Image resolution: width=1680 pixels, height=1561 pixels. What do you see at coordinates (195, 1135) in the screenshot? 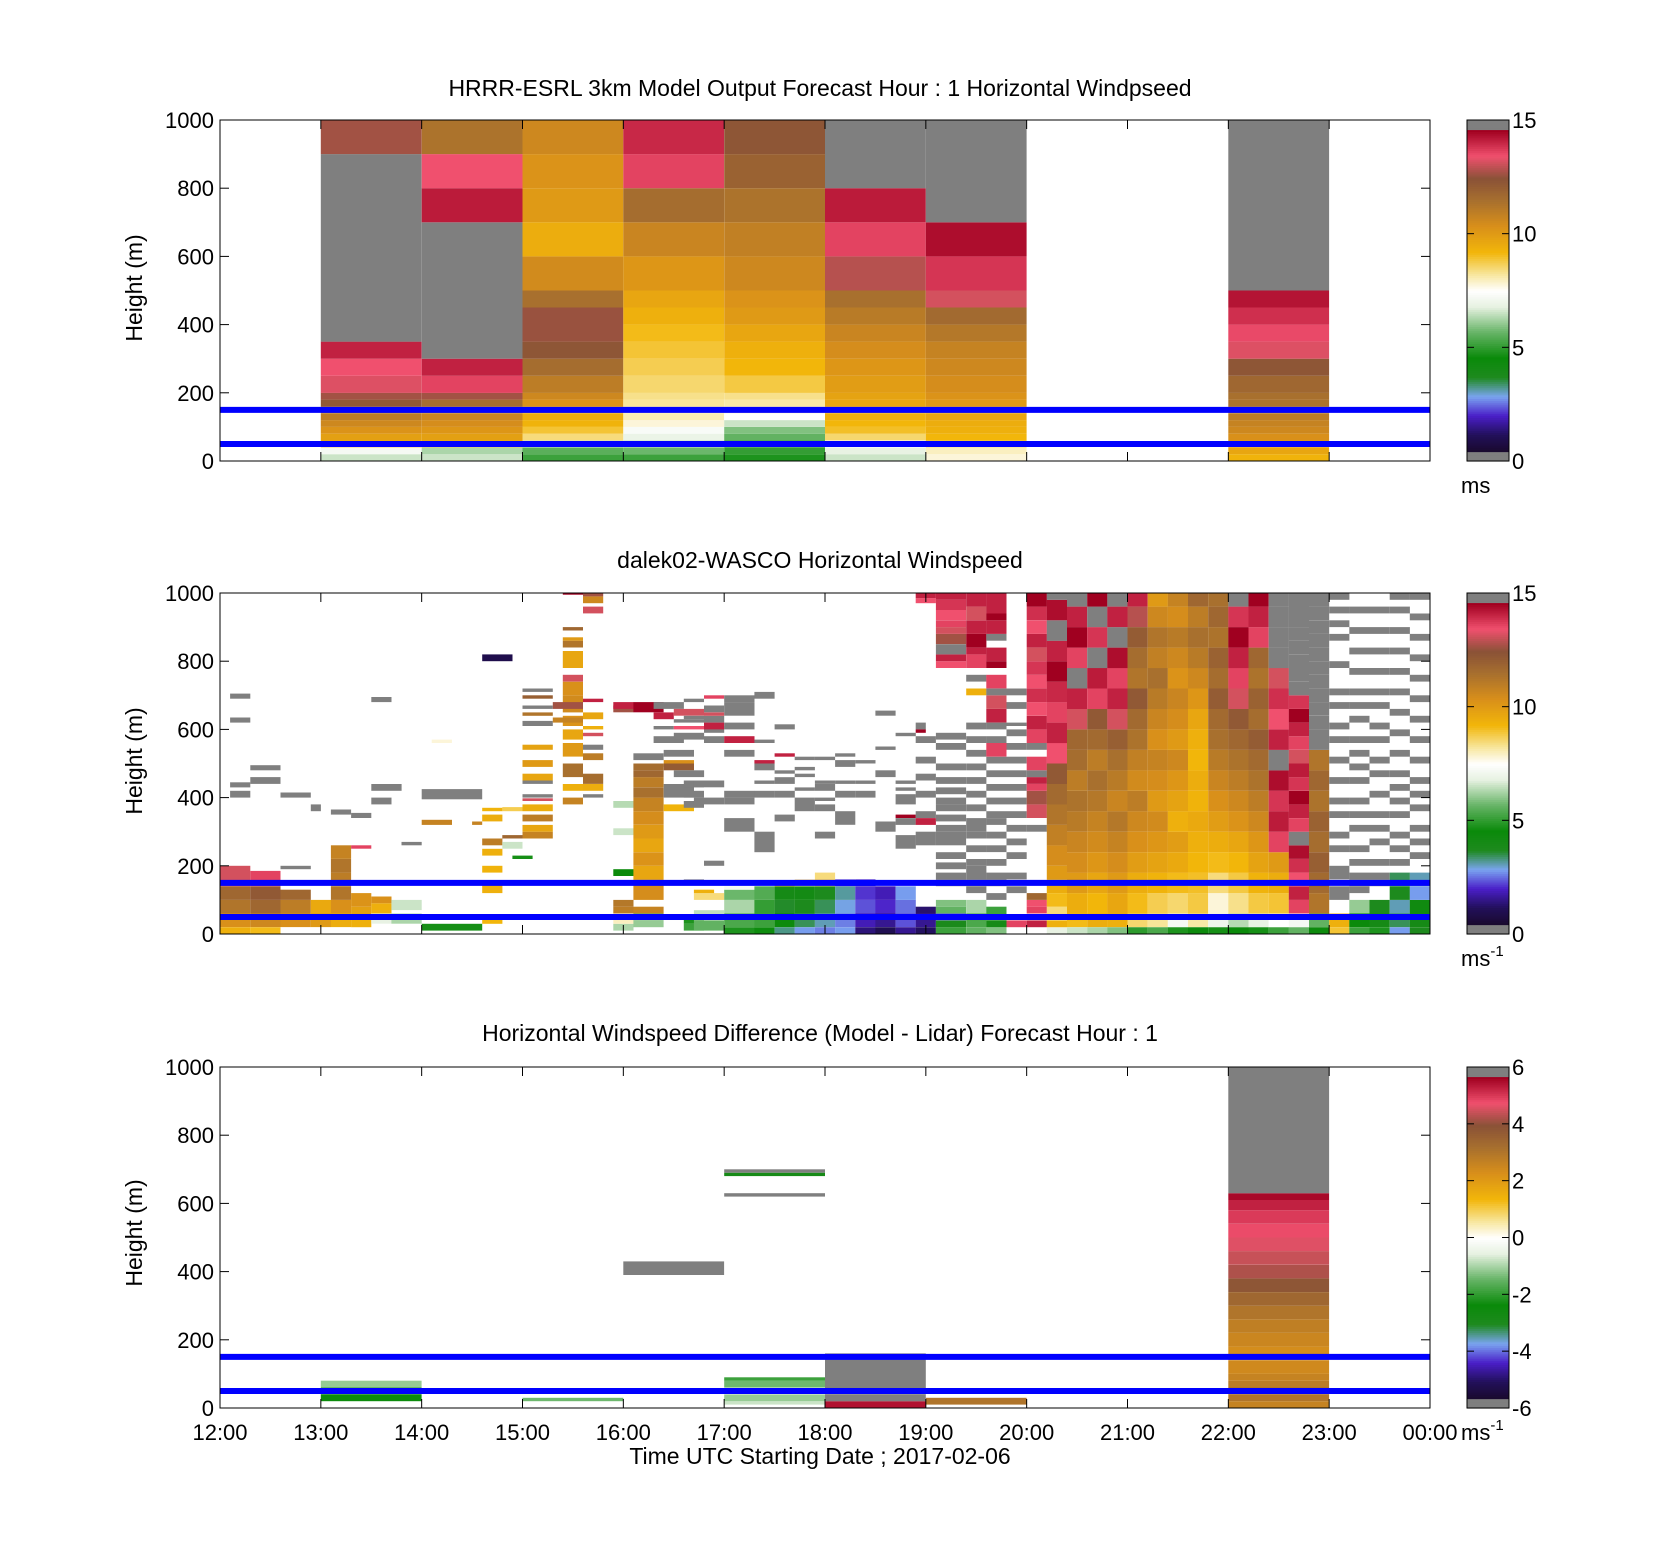
I see `panel-3-ytick-label: 800` at bounding box center [195, 1135].